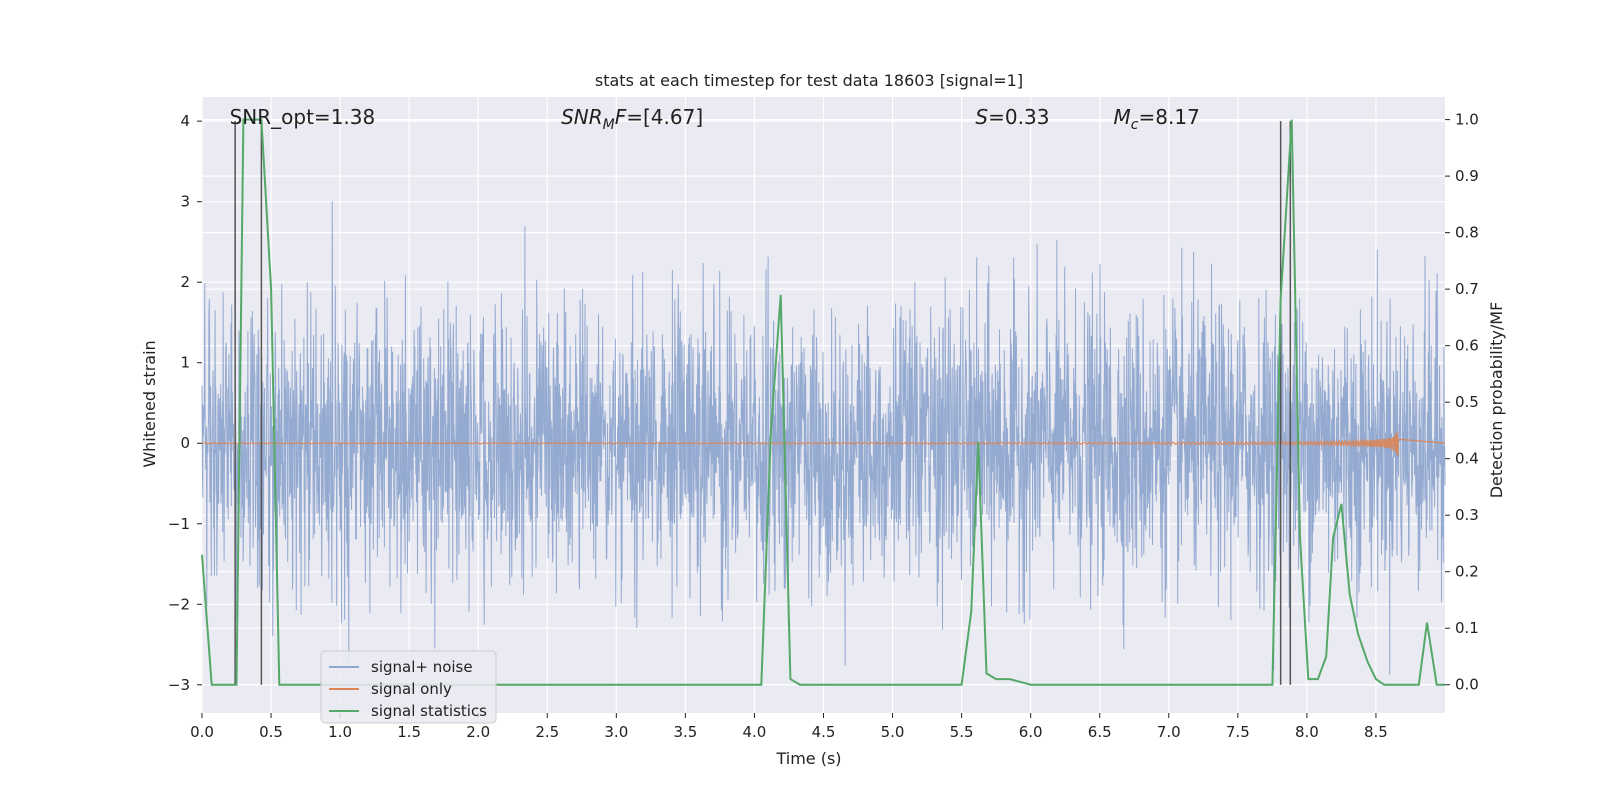 This screenshot has width=1600, height=800. What do you see at coordinates (1467, 685) in the screenshot?
I see `right-y-tick-label: 0.0` at bounding box center [1467, 685].